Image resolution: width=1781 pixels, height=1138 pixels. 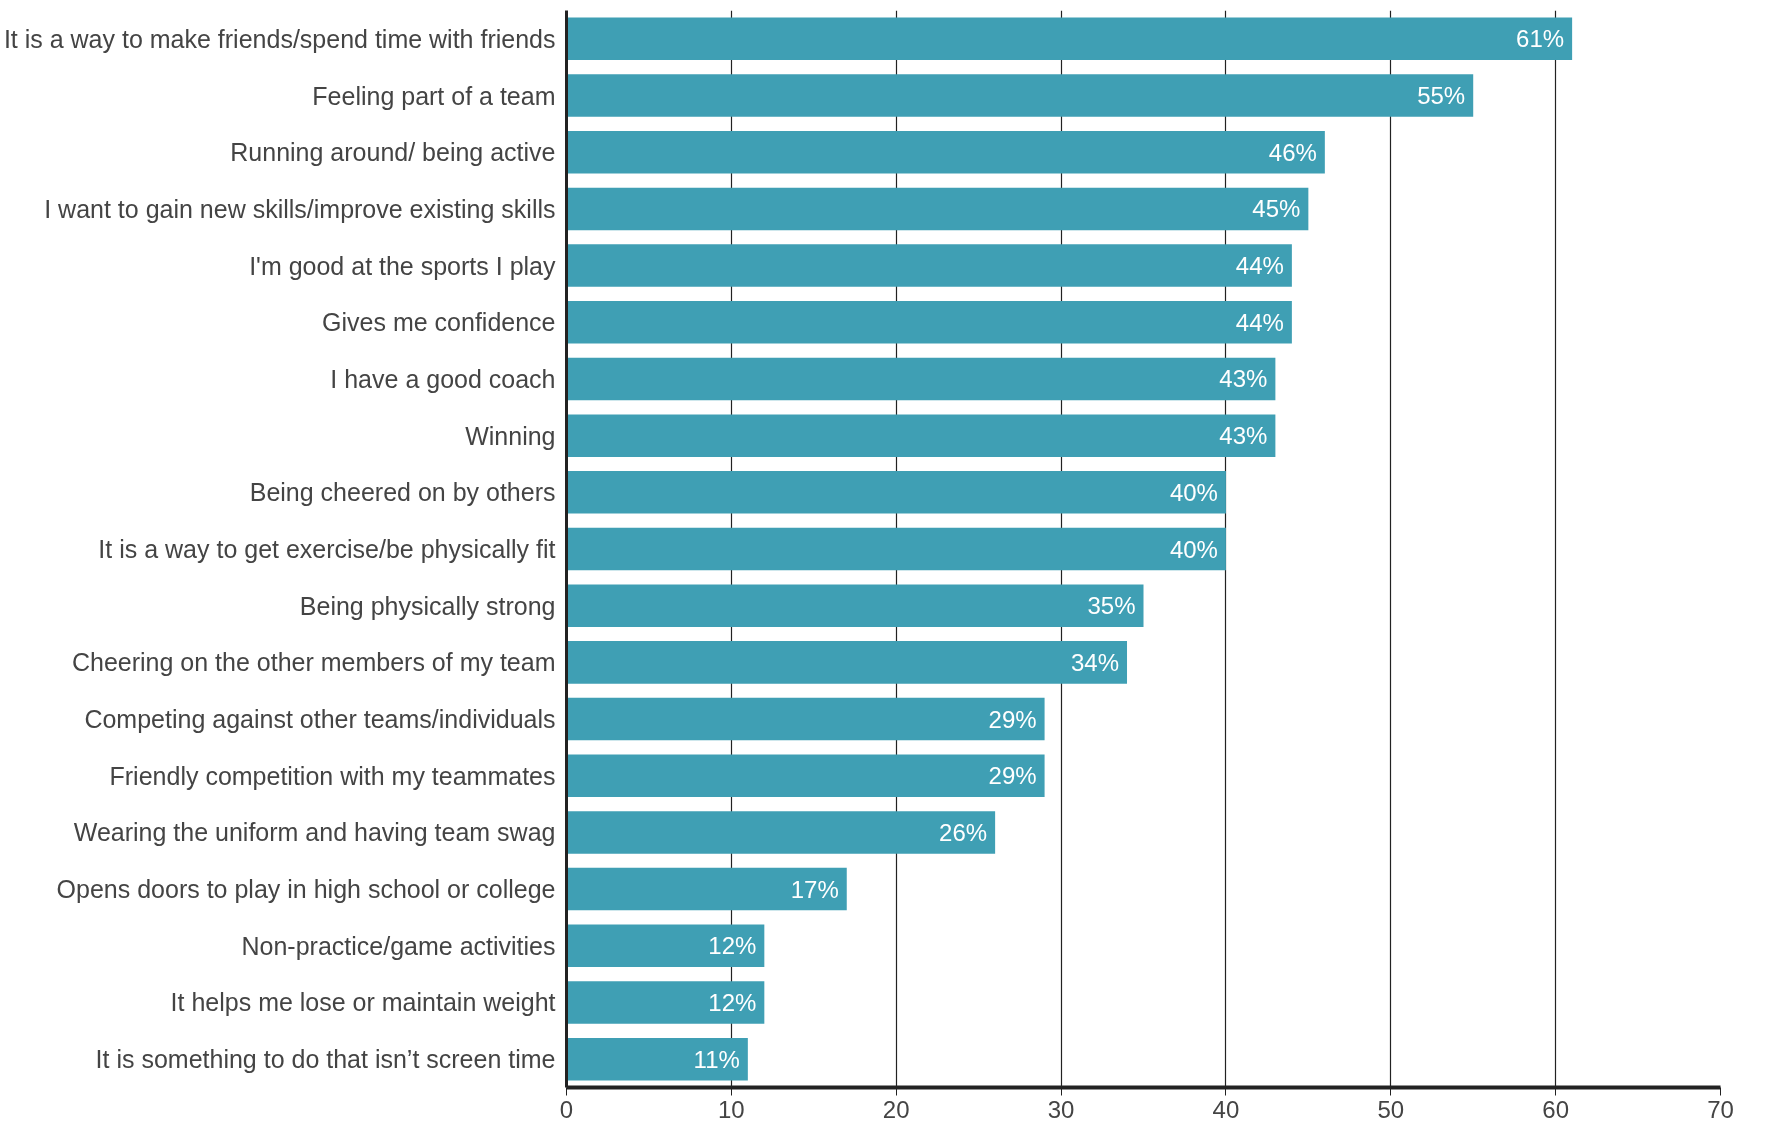 I want to click on x-tick-label: 30, so click(x=1061, y=1109).